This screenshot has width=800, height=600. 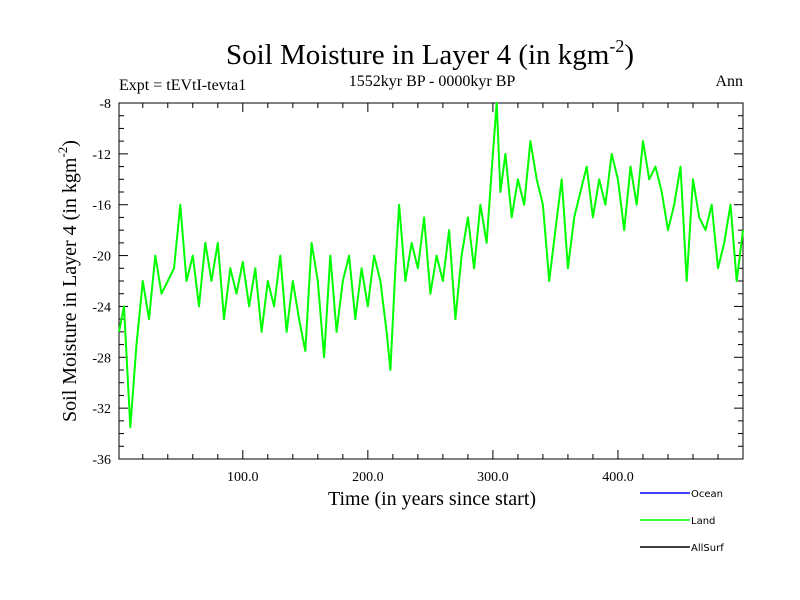 What do you see at coordinates (493, 477) in the screenshot?
I see `x-tick-label: 300.0` at bounding box center [493, 477].